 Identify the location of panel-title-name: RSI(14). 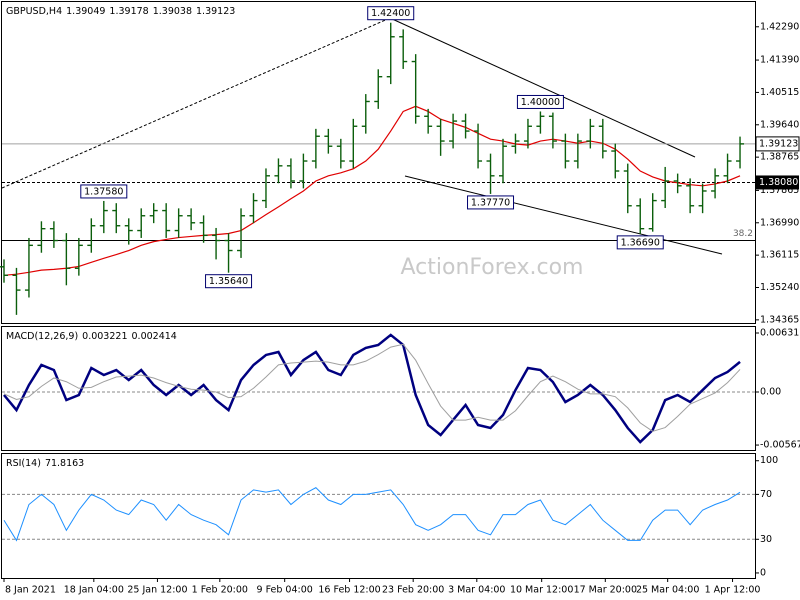
(23, 463).